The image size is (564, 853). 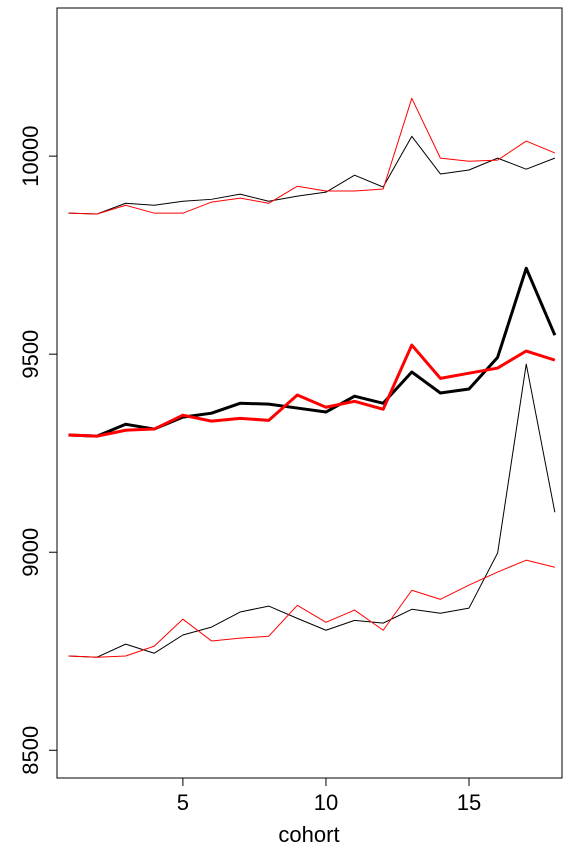 I want to click on x-axis-label: cohort, so click(x=308, y=834).